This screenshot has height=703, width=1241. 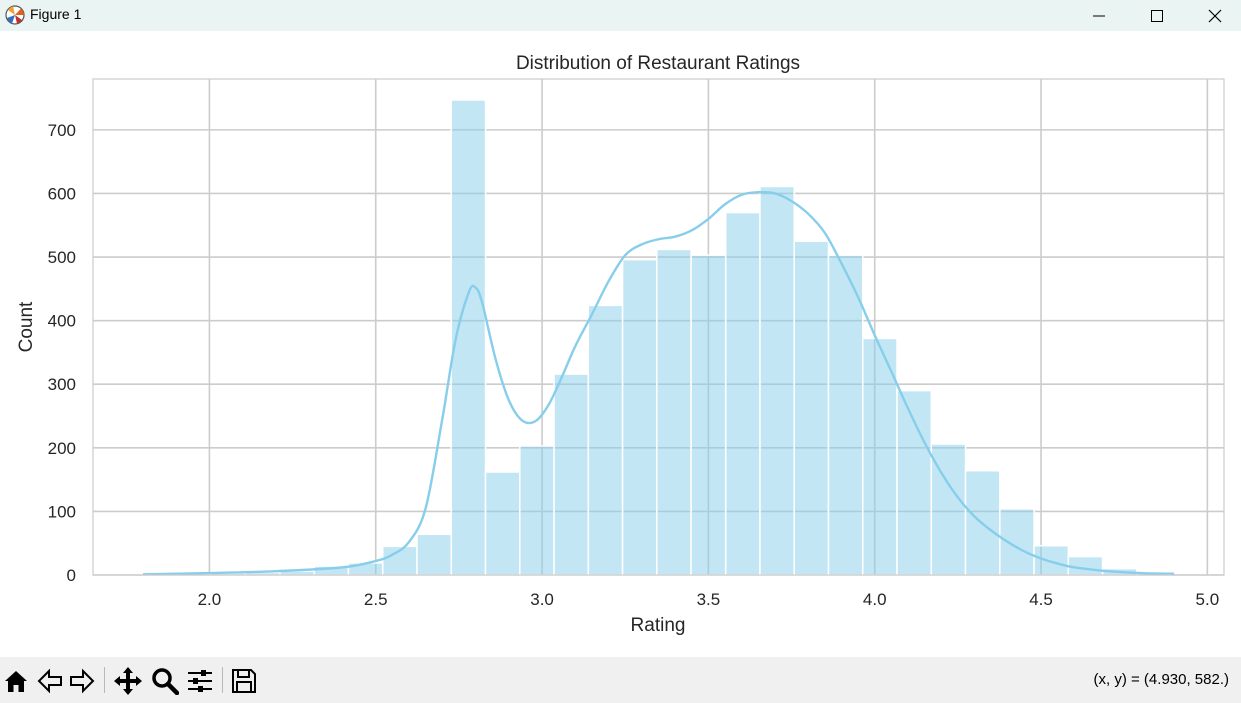 What do you see at coordinates (56, 14) in the screenshot?
I see `window-title: Figure 1` at bounding box center [56, 14].